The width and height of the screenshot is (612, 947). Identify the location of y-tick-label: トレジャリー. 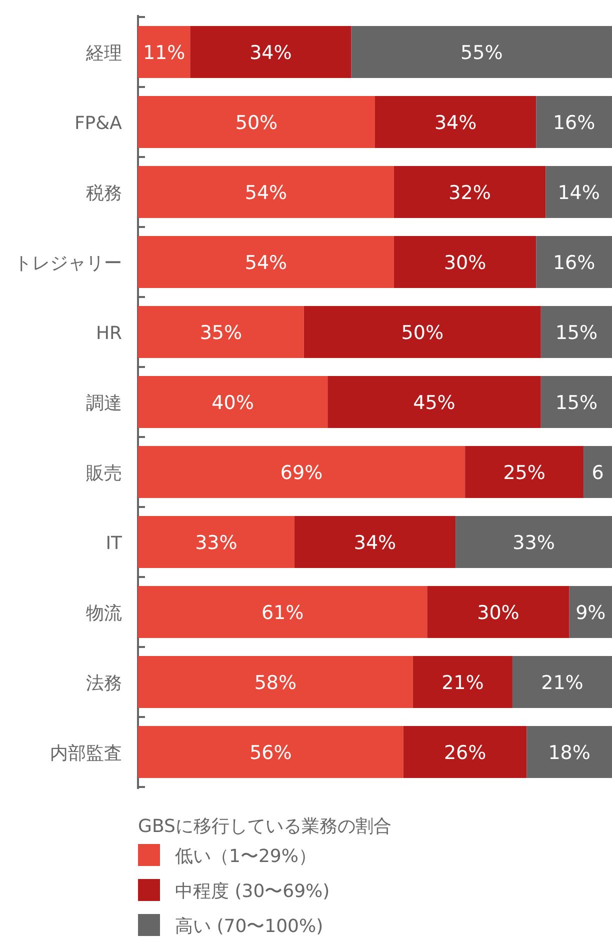
(68, 263).